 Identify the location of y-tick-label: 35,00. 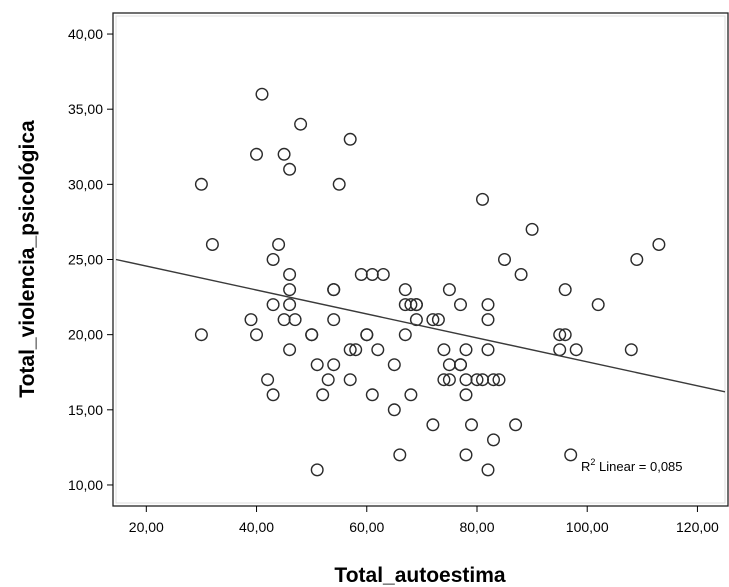
(85, 109).